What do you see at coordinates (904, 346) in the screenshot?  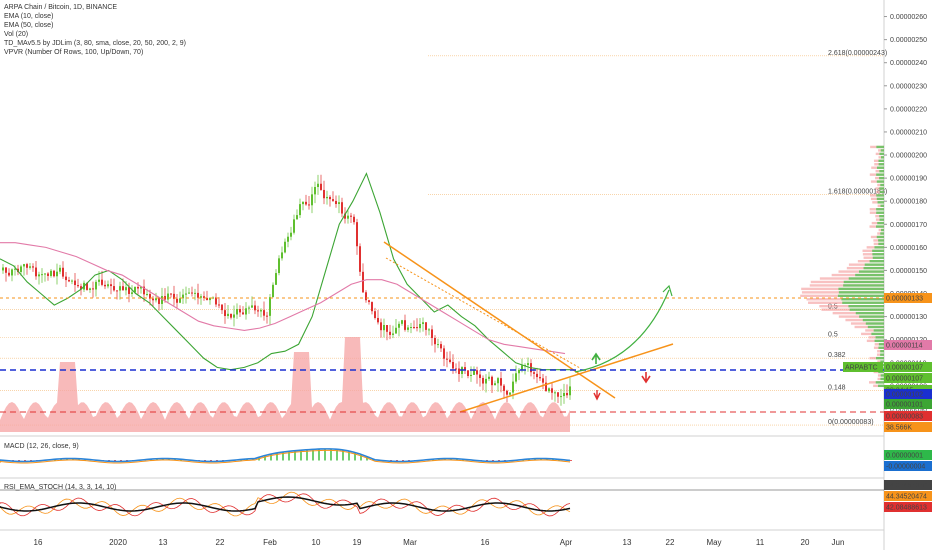 I see `price-label-text: 0.00000114` at bounding box center [904, 346].